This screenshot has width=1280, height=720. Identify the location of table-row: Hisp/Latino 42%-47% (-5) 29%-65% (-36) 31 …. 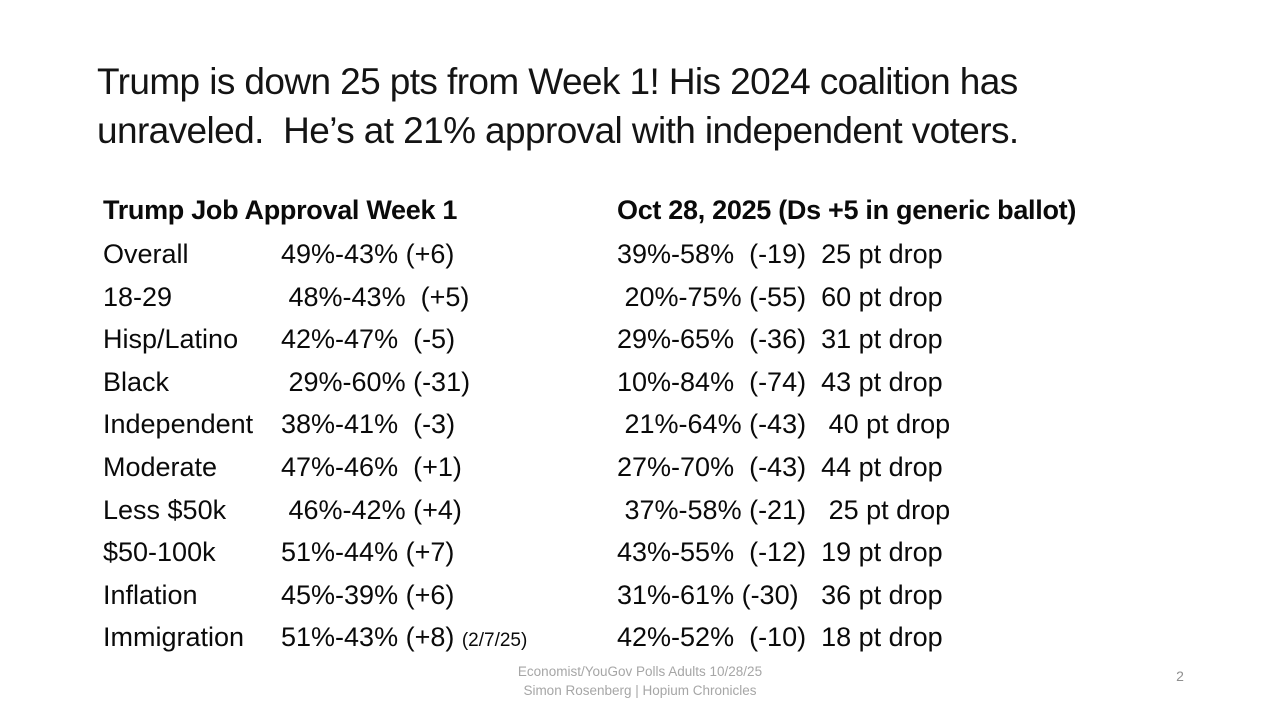
(648, 339).